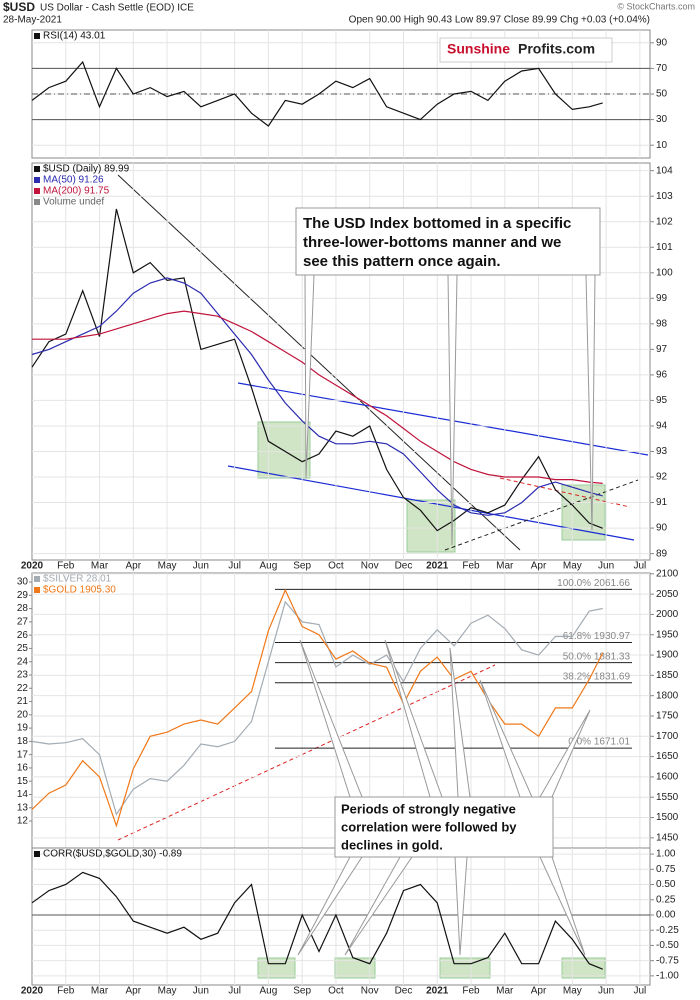 The width and height of the screenshot is (700, 1000). I want to click on y2-tick-label: 25, so click(23, 648).